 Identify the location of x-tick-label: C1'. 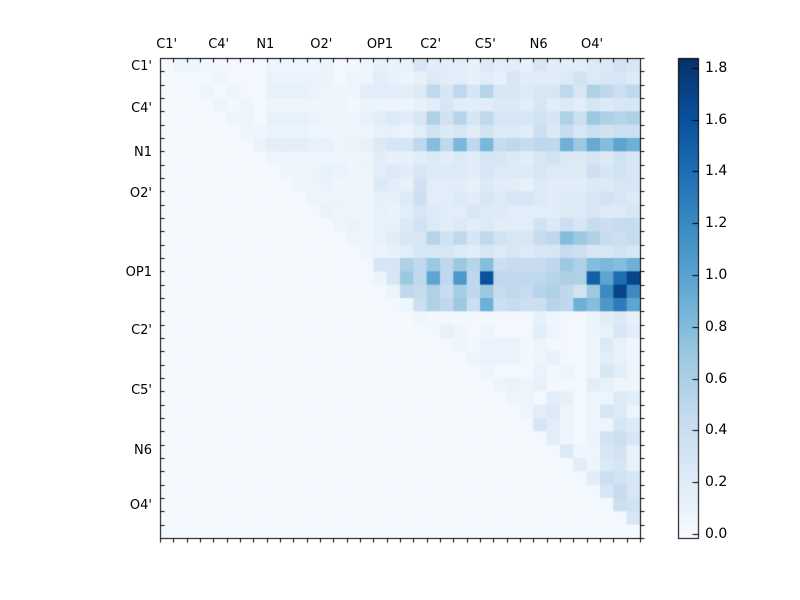
(167, 44).